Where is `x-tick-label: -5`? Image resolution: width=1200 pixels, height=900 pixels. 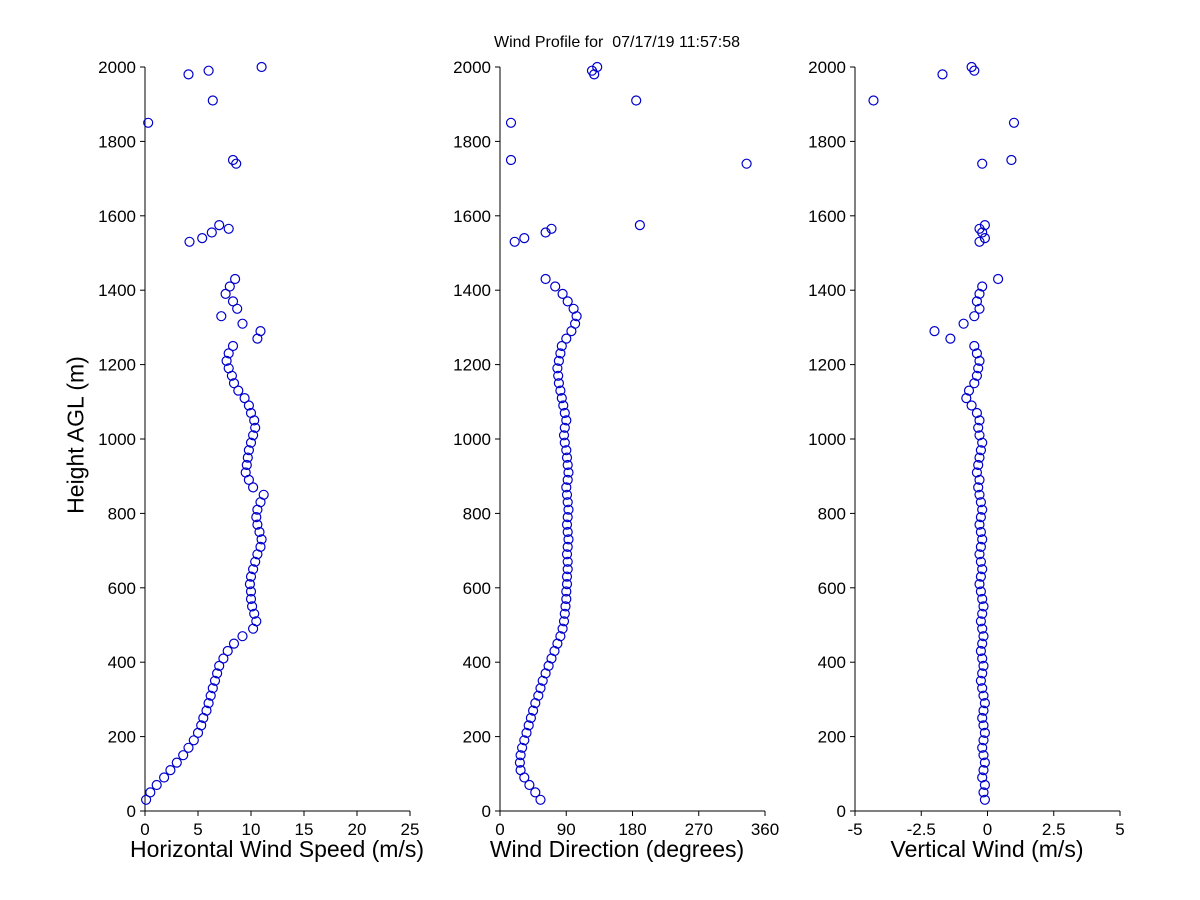
x-tick-label: -5 is located at coordinates (854, 829).